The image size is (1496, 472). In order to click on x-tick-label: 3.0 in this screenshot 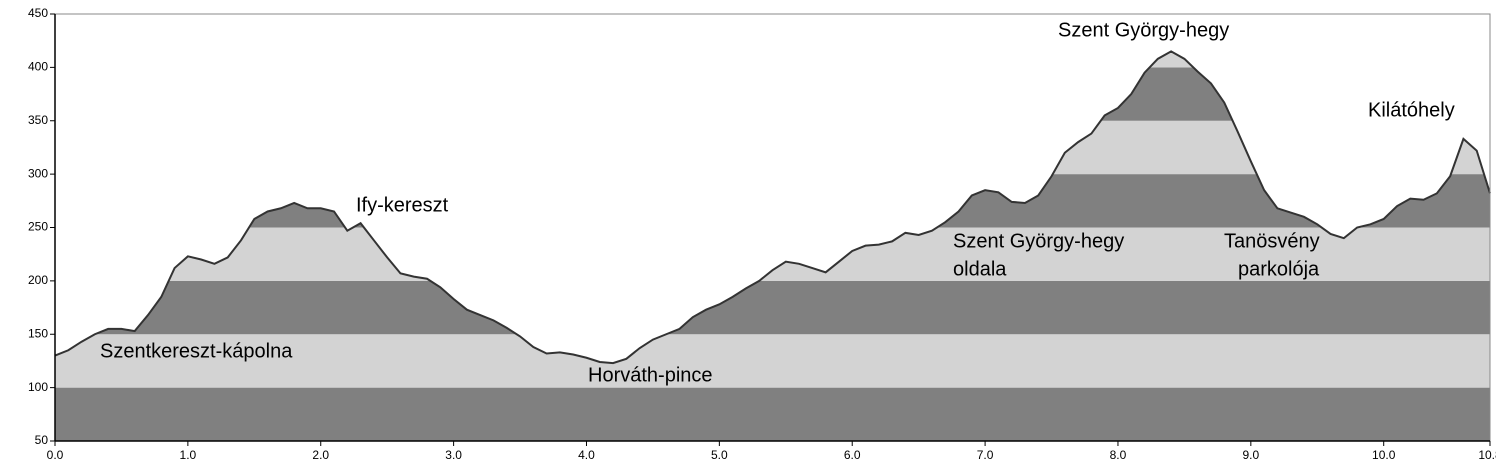, I will do `click(453, 455)`.